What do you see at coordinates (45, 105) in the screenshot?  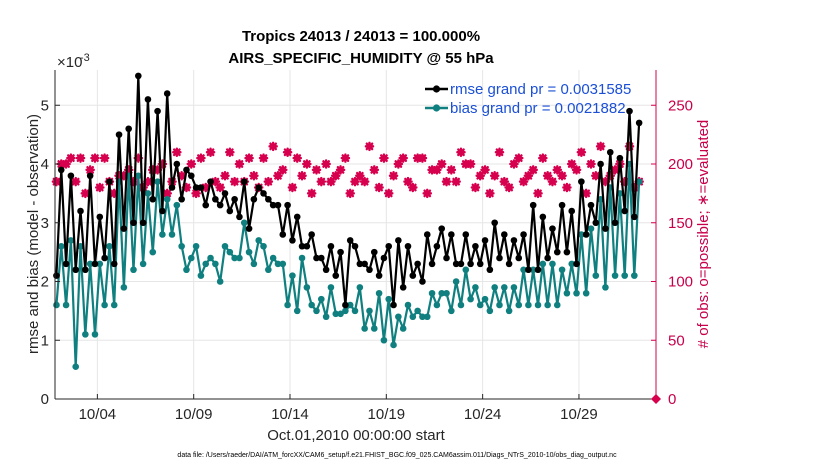 I see `y-tick-label-5: 5` at bounding box center [45, 105].